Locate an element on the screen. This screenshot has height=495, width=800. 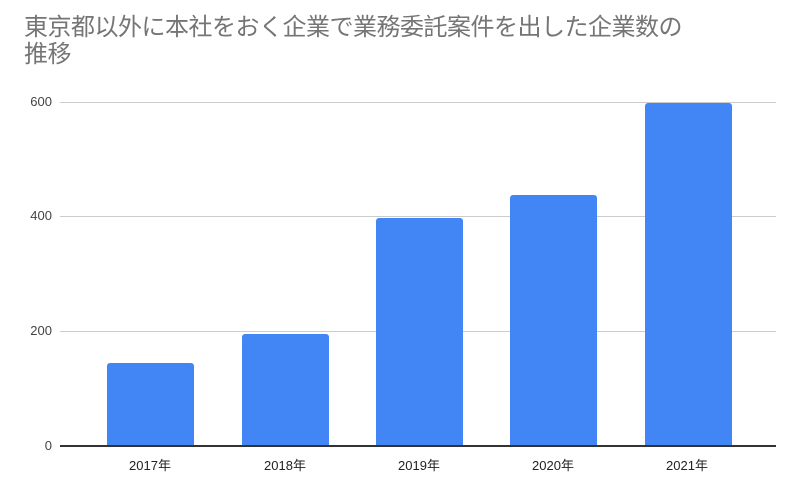
bar-2018 is located at coordinates (285, 390).